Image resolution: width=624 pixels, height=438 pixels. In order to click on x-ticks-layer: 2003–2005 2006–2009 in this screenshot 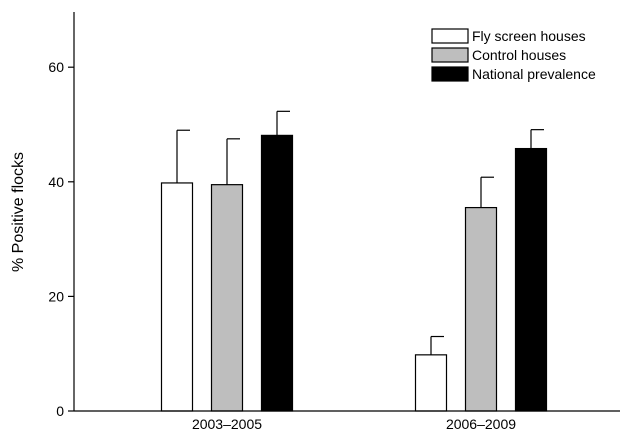, I will do `click(354, 424)`.